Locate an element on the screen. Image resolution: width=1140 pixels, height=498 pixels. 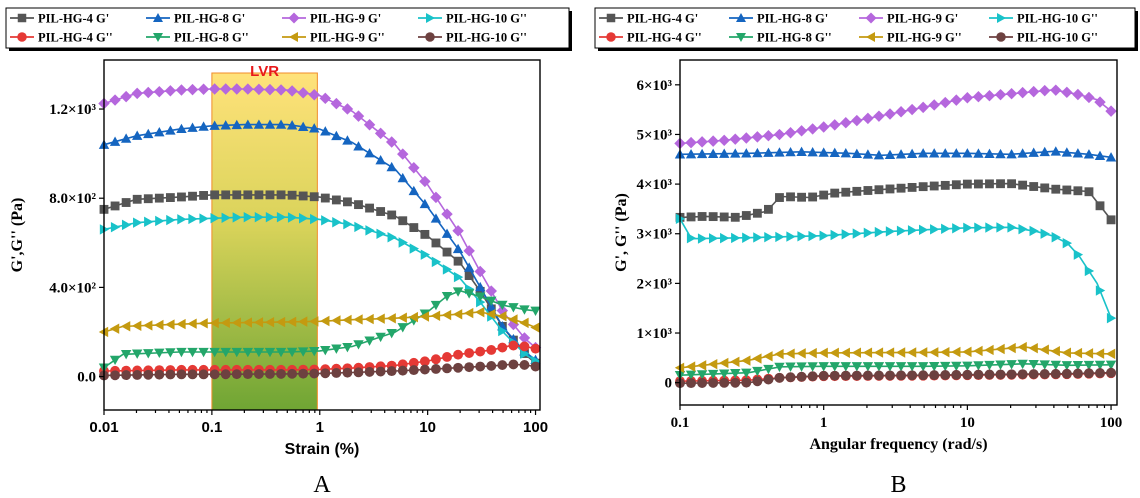
legend-label: PIL-HG-8 G'' is located at coordinates (794, 38).